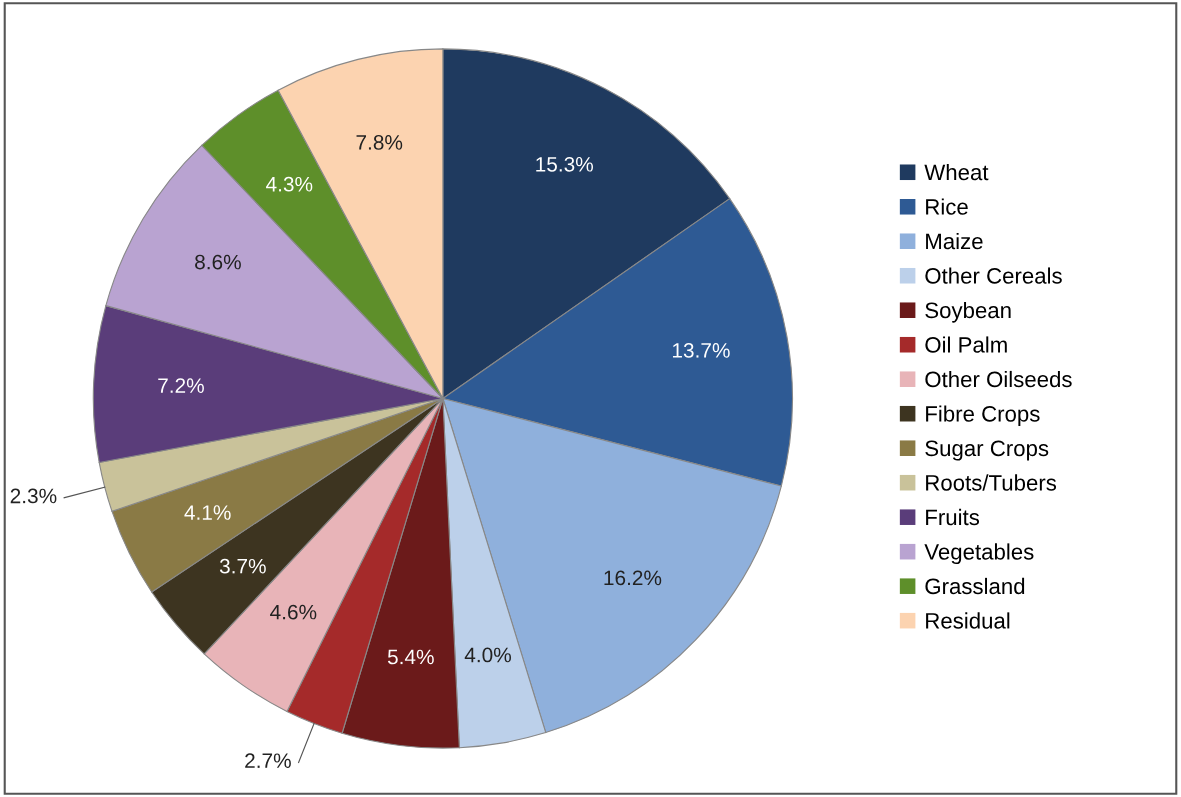  I want to click on data-label: 13.7%, so click(701, 350).